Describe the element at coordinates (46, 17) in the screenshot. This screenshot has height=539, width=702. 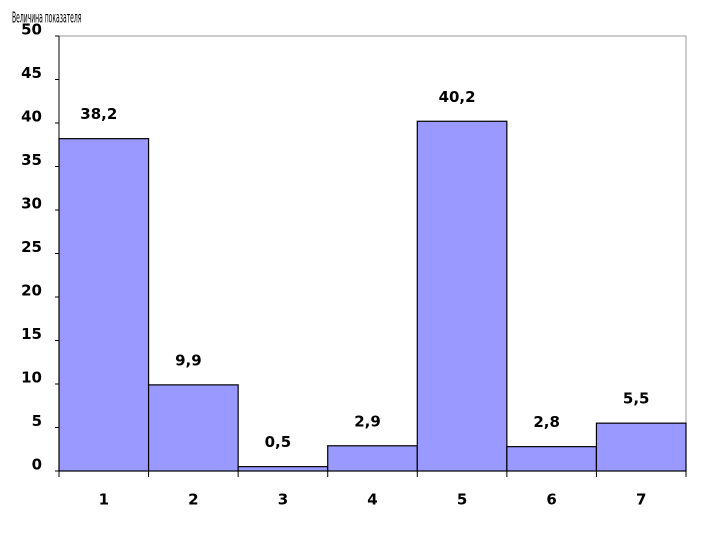
I see `y-axis-label: Величина показателя` at that location.